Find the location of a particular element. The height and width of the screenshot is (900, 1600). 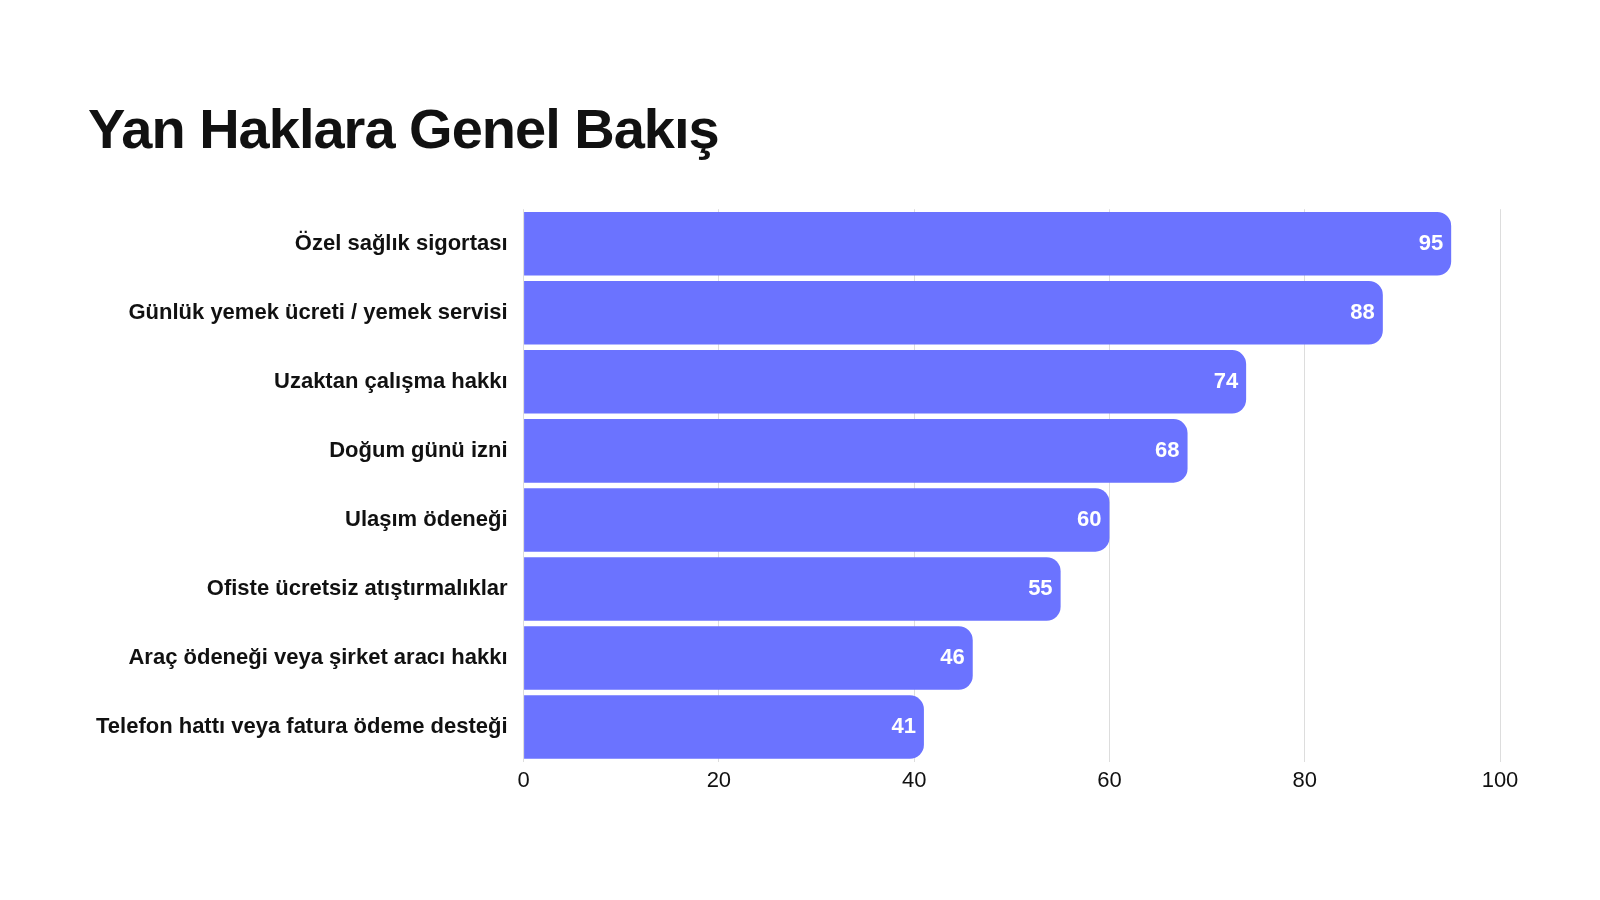

data-label: 88 is located at coordinates (1362, 311).